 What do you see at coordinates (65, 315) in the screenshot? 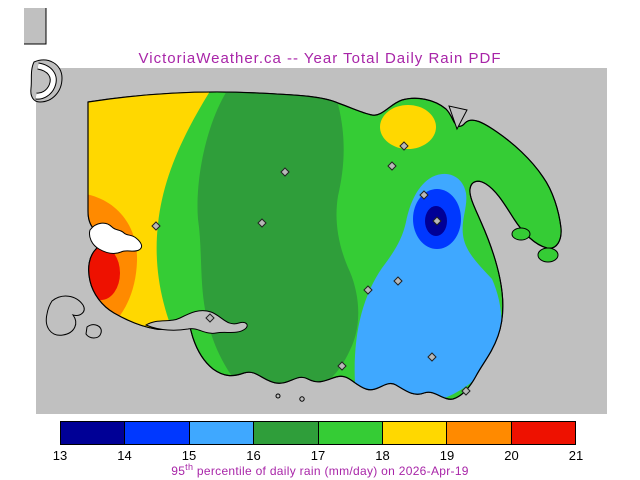
I see `island-southwest` at bounding box center [65, 315].